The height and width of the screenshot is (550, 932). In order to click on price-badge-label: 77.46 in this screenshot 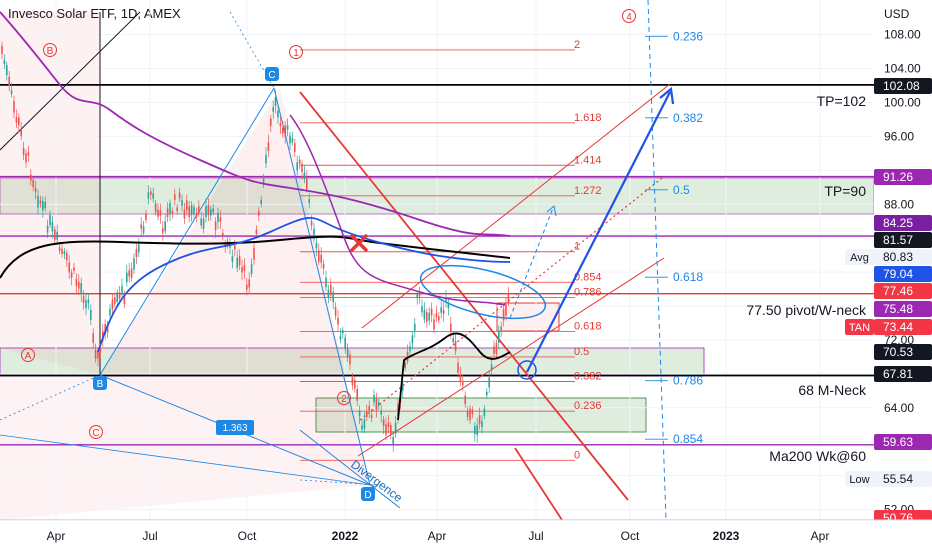, I will do `click(898, 291)`.